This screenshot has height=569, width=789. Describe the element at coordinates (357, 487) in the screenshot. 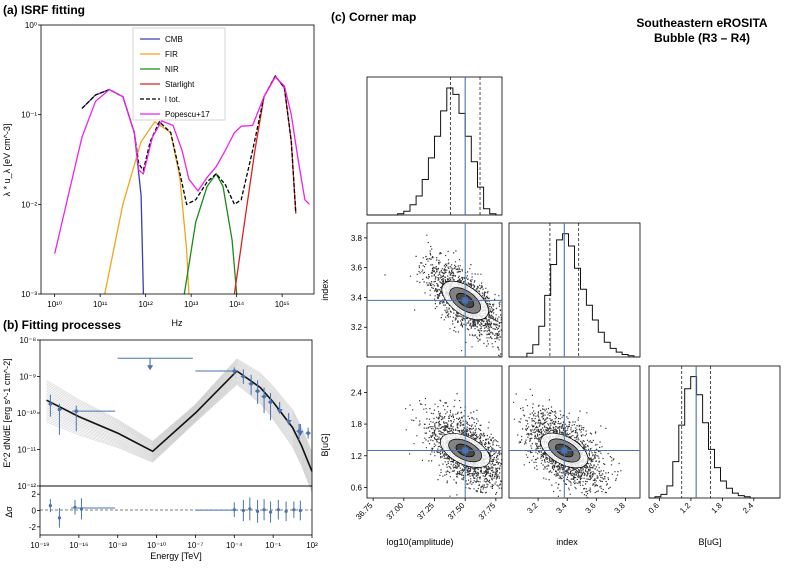

I see `corner-ytick-label: 0.6` at that location.